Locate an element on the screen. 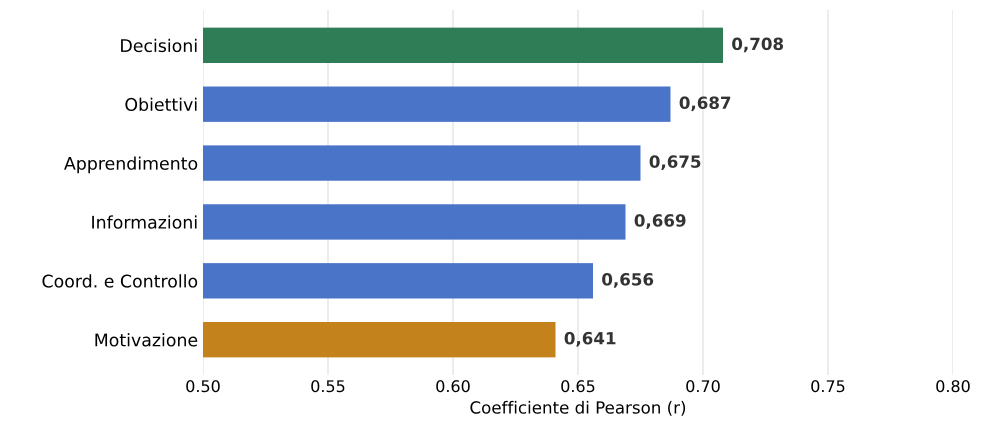 The height and width of the screenshot is (432, 981). y-tick-label: Motivazione is located at coordinates (146, 340).